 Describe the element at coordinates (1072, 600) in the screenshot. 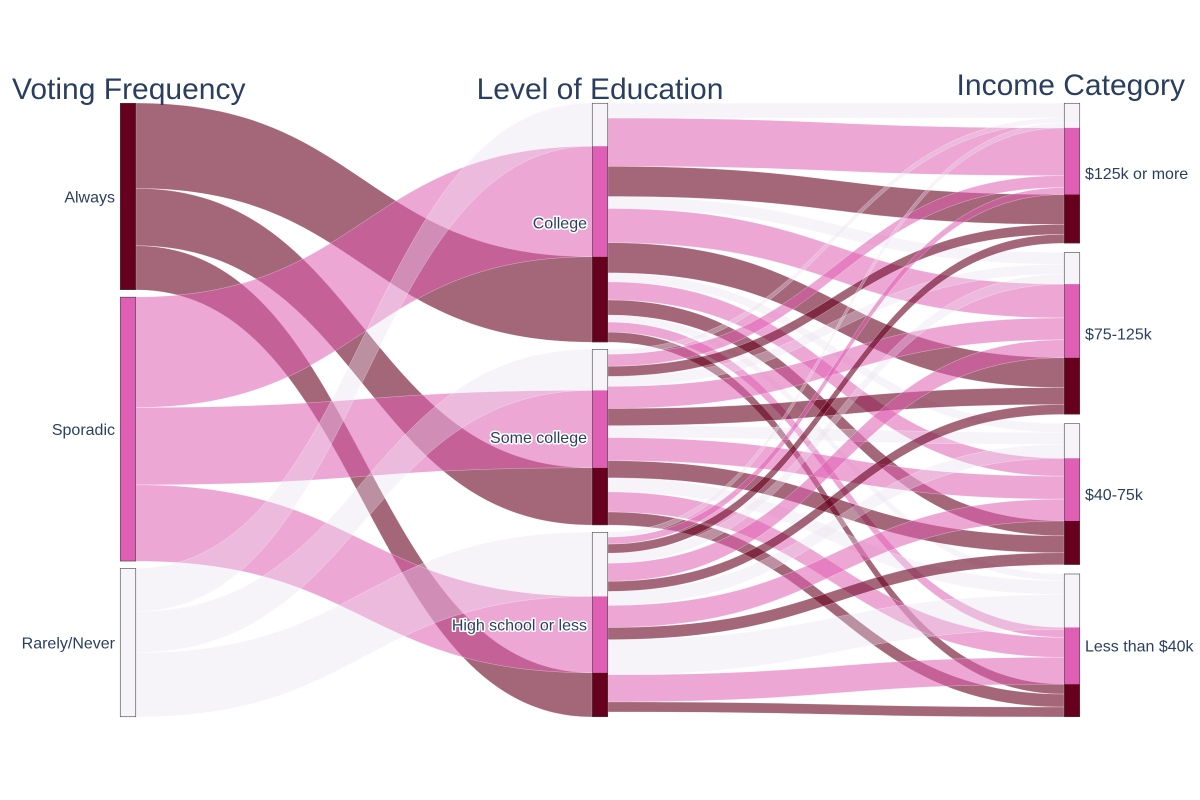

I see `node-segment-less-than-40k-rarely-never` at that location.